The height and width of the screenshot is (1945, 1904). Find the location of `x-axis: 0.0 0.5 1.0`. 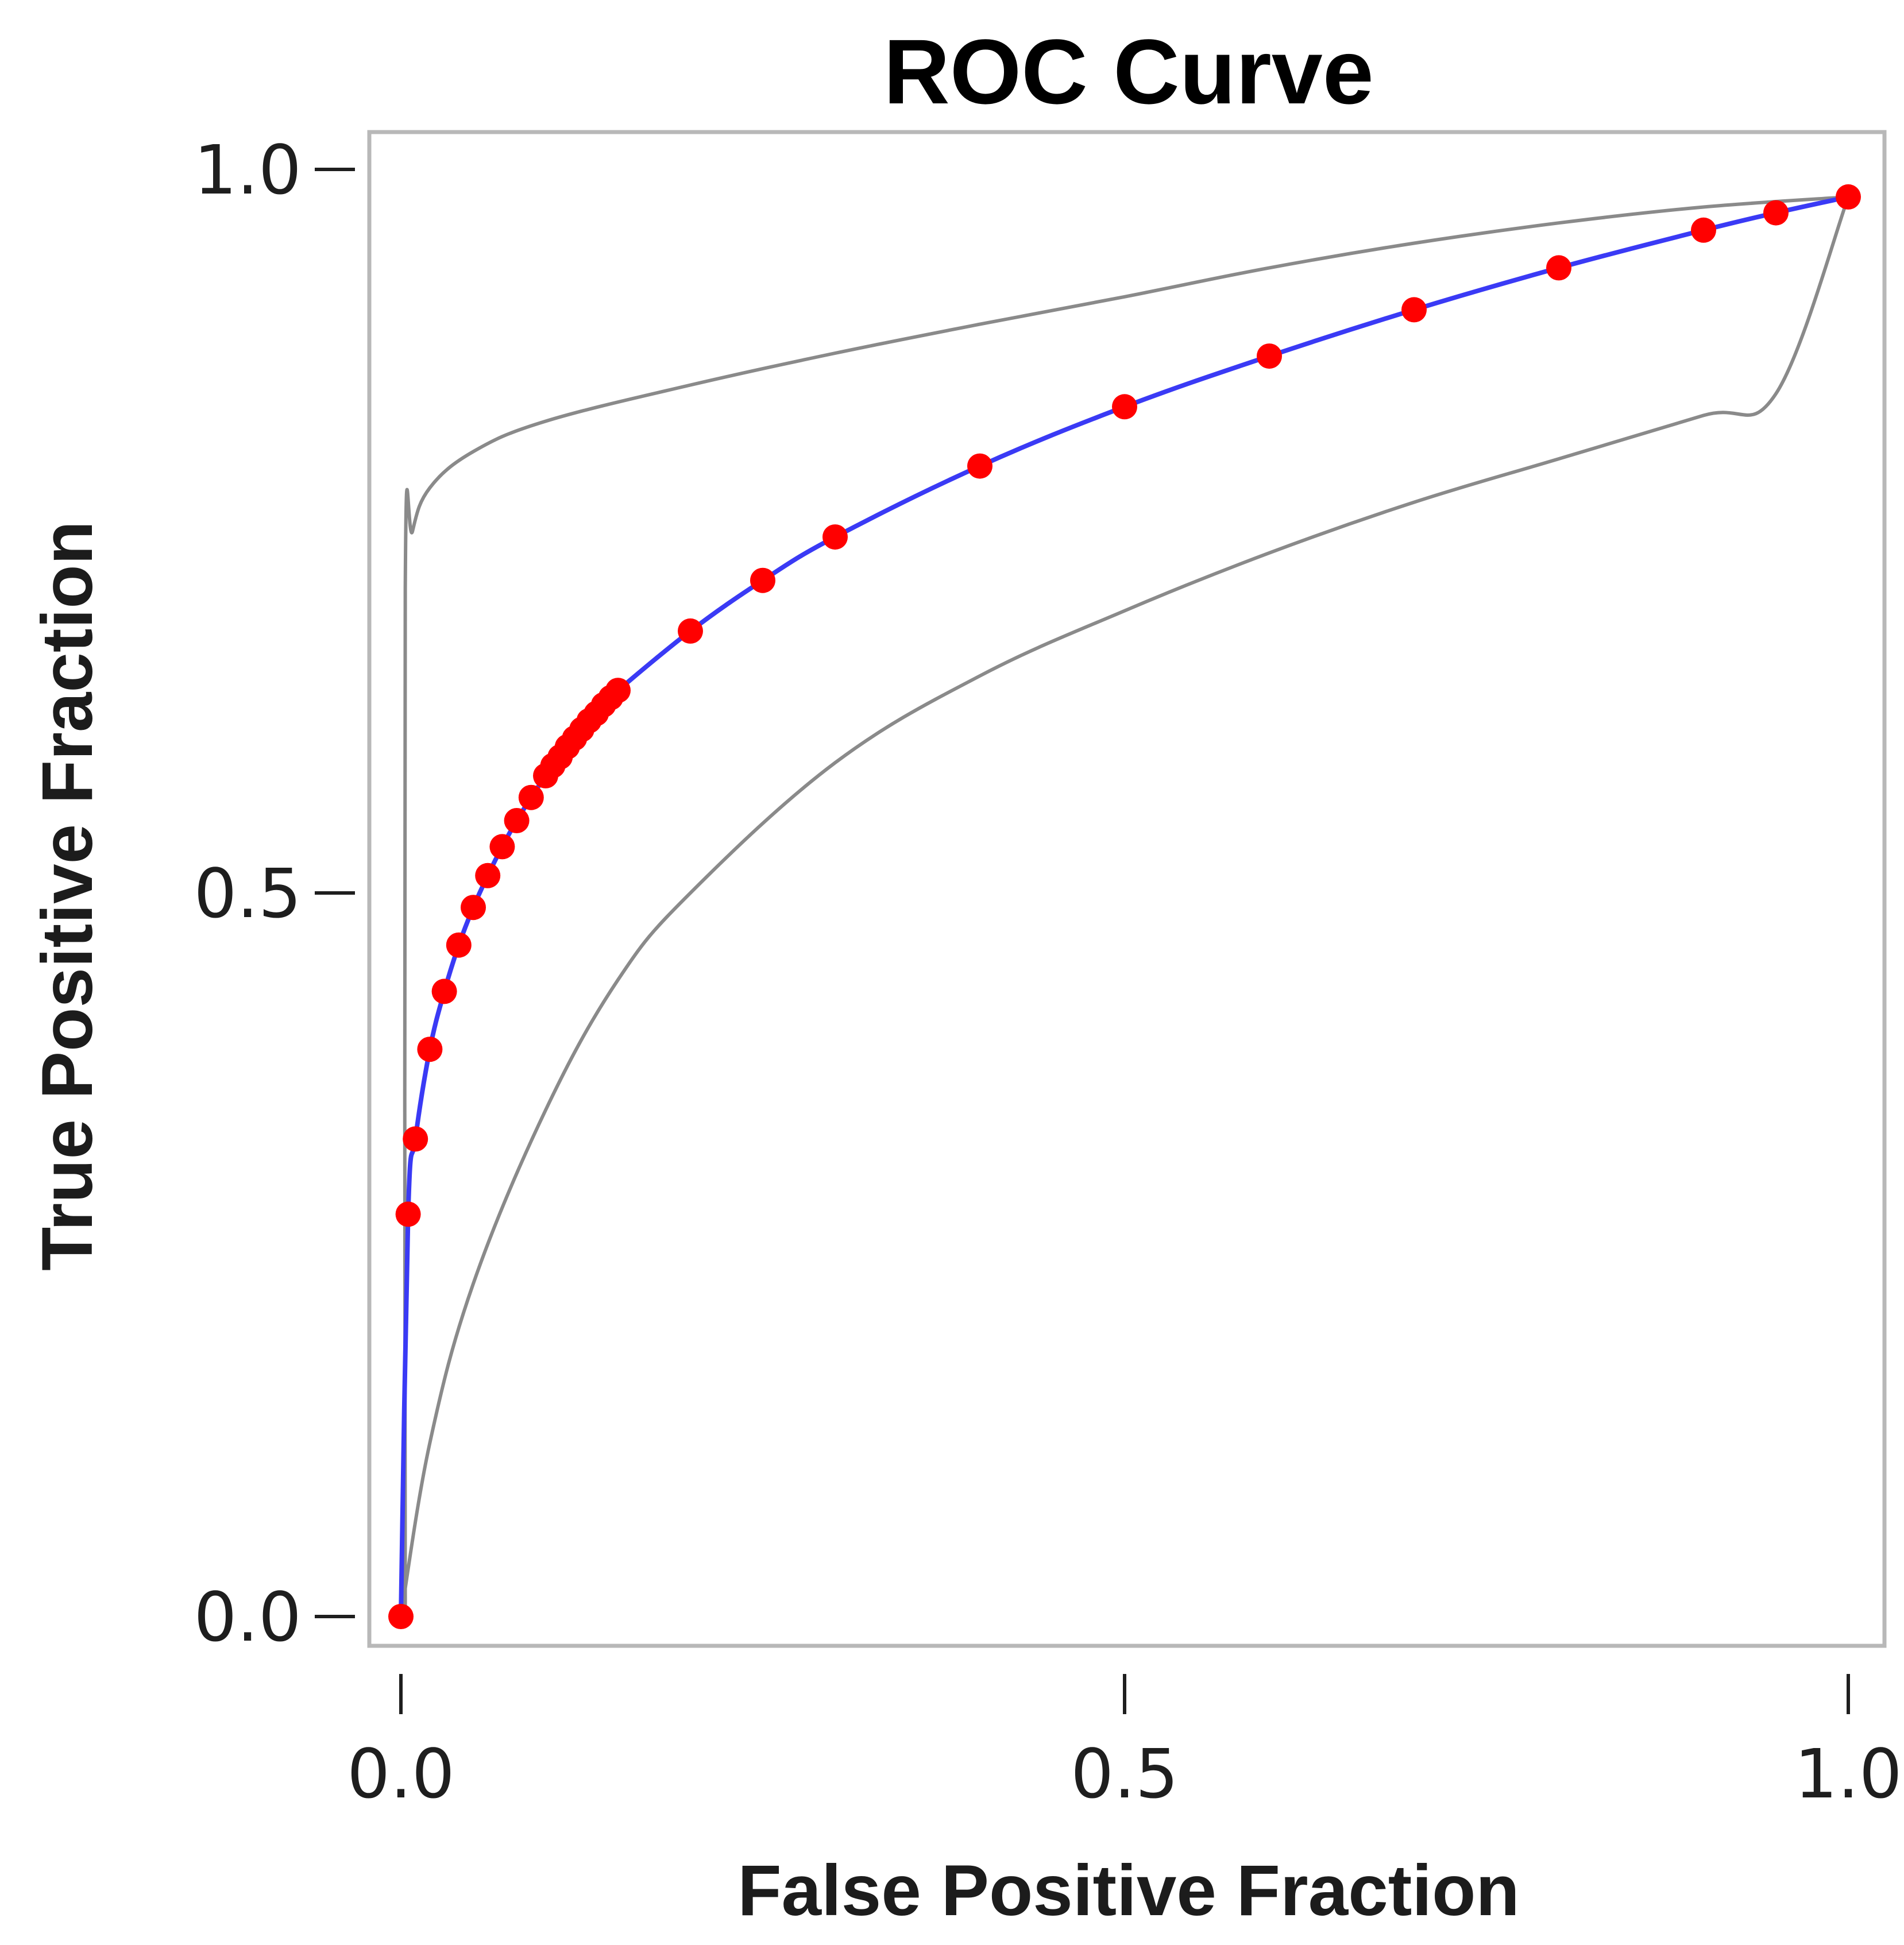

x-axis: 0.0 0.5 1.0 is located at coordinates (1124, 1744).